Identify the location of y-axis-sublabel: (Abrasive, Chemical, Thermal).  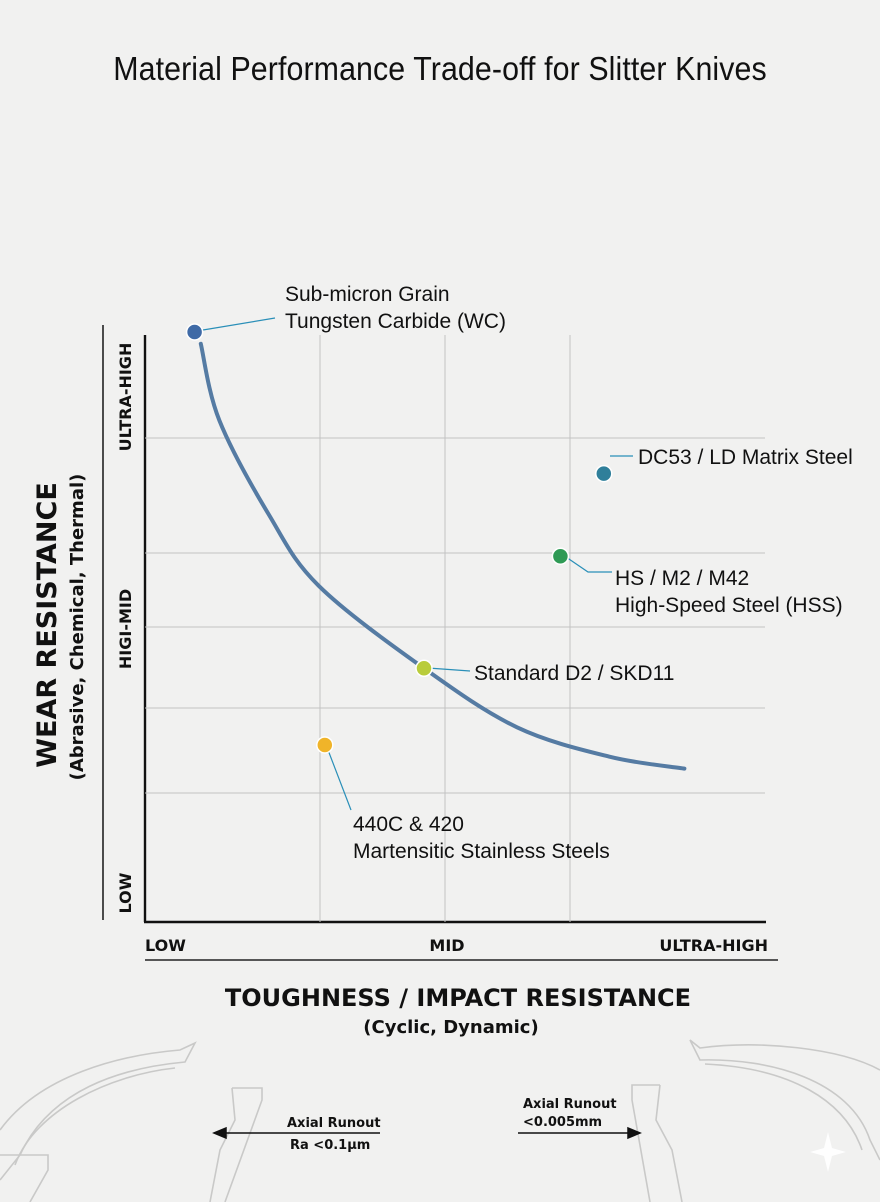
(77, 627).